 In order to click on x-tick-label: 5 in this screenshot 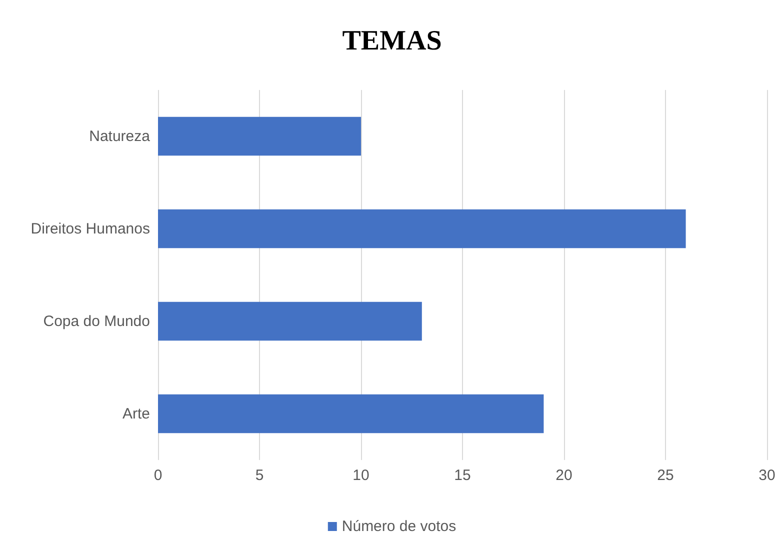, I will do `click(259, 475)`.